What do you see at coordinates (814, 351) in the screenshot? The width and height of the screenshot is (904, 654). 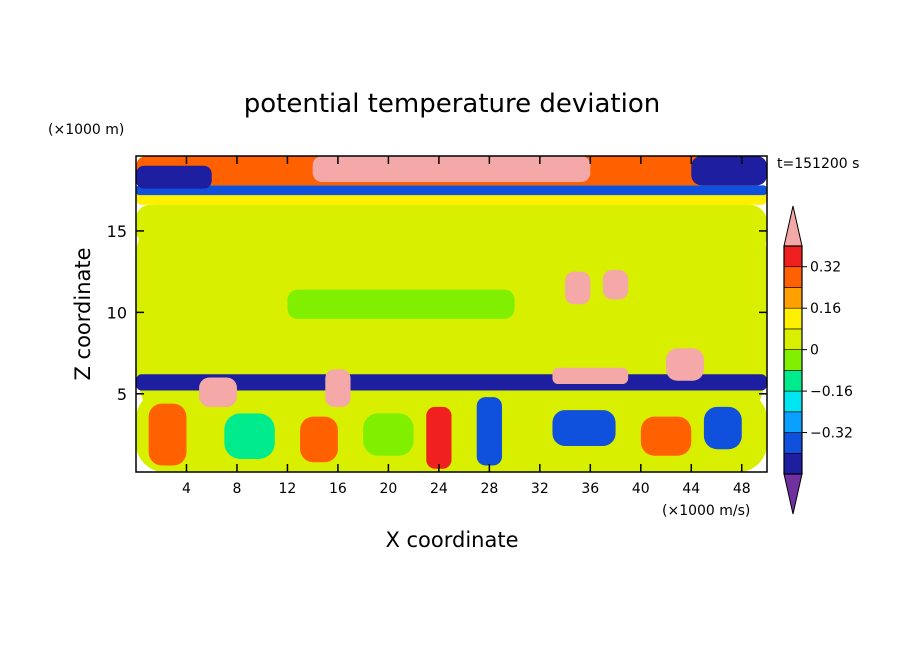 I see `colorbar-tick-label: 0` at bounding box center [814, 351].